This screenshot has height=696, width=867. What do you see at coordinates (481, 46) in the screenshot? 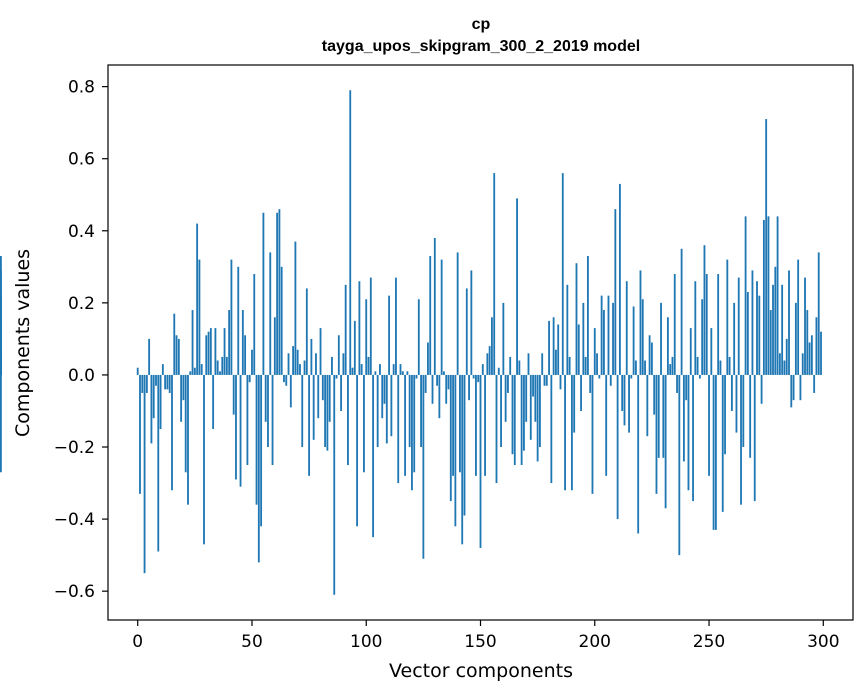
I see `chart-subtitle: tayga_upos_skipgram_300_2_2019 model` at bounding box center [481, 46].